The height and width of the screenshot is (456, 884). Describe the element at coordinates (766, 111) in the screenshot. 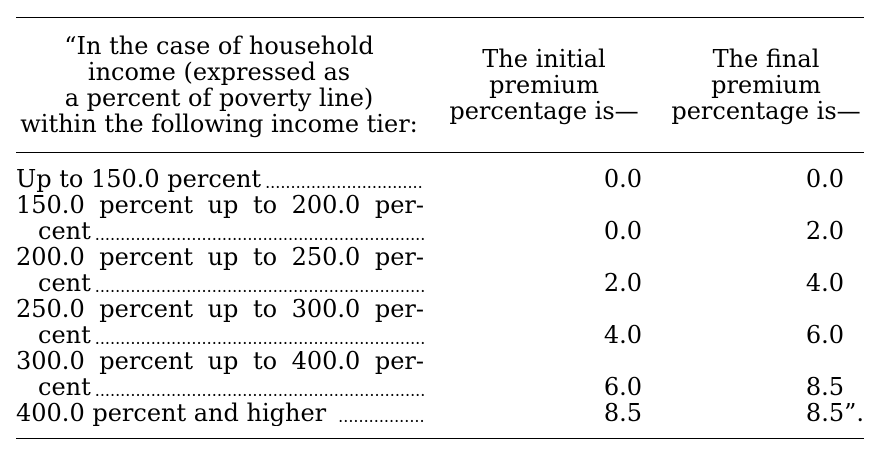

I see `header-final-premium-line: percentage is—` at that location.